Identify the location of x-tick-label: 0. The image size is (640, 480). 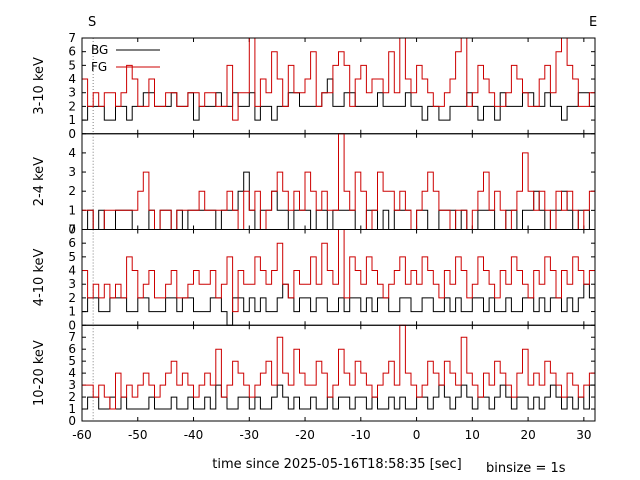
(417, 435).